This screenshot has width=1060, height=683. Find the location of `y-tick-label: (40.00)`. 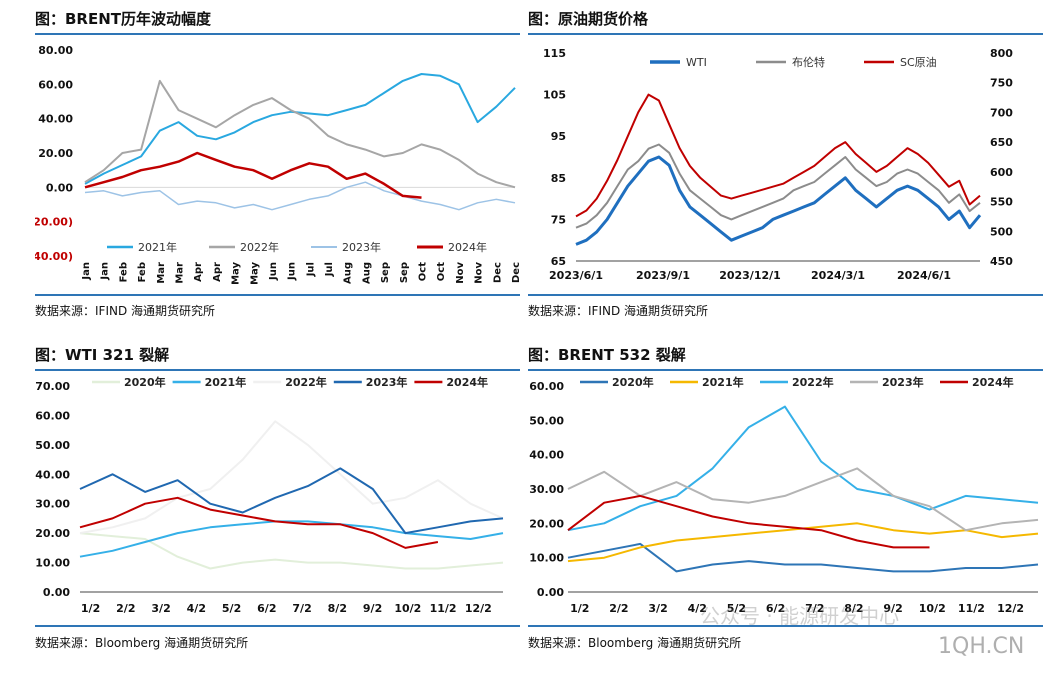

y-tick-label: (40.00) is located at coordinates (54, 256).